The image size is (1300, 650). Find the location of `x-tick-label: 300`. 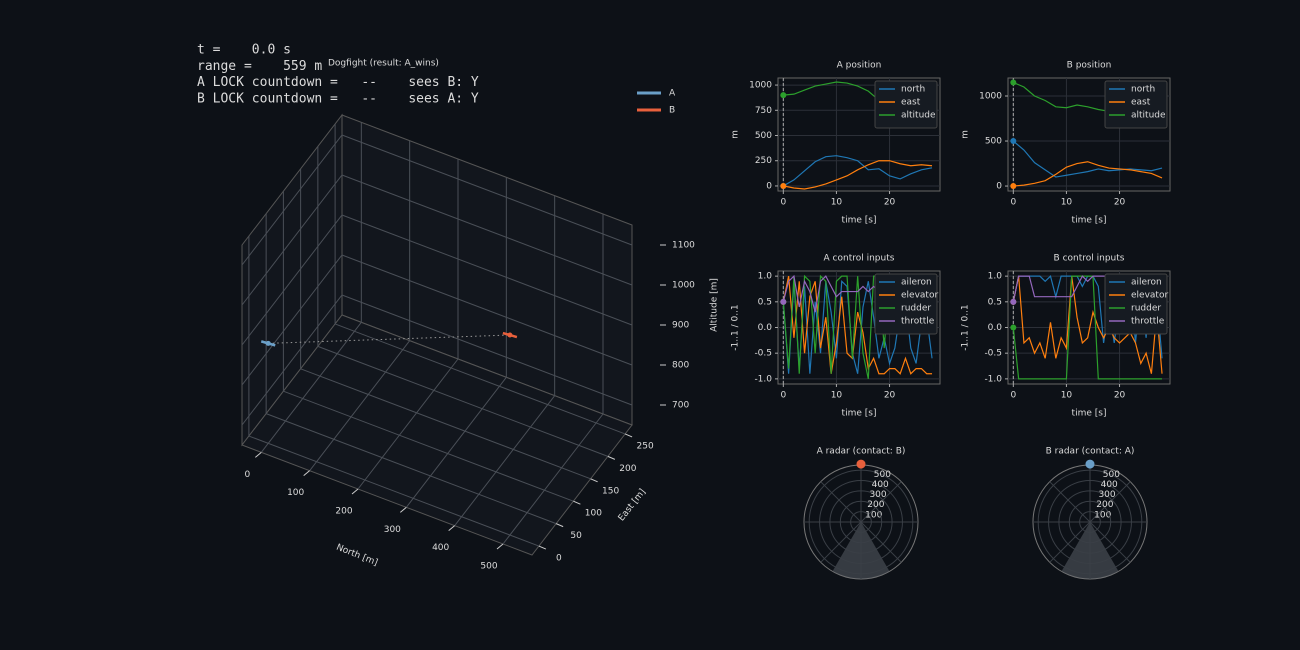

x-tick-label: 300 is located at coordinates (392, 530).